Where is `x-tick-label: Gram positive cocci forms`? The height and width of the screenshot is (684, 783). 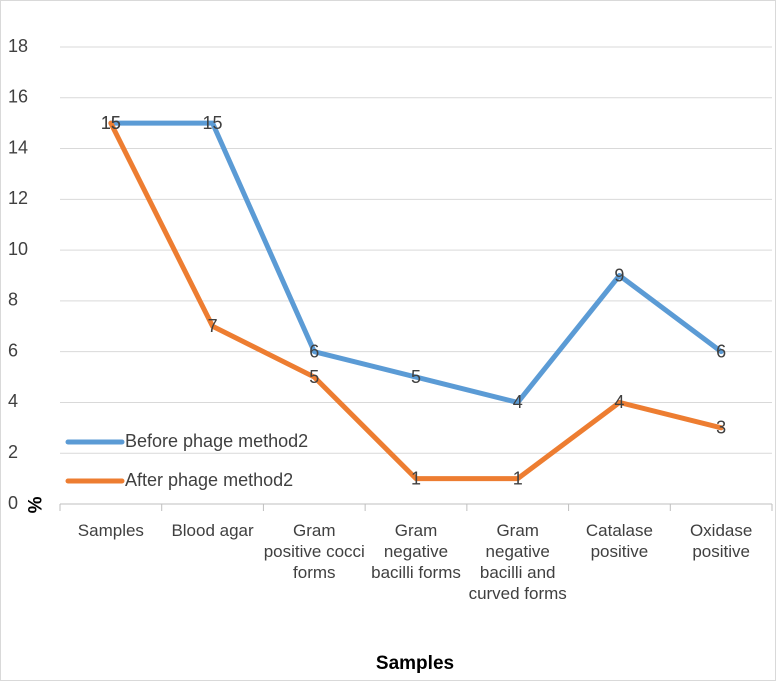 x-tick-label: Gram positive cocci forms is located at coordinates (314, 551).